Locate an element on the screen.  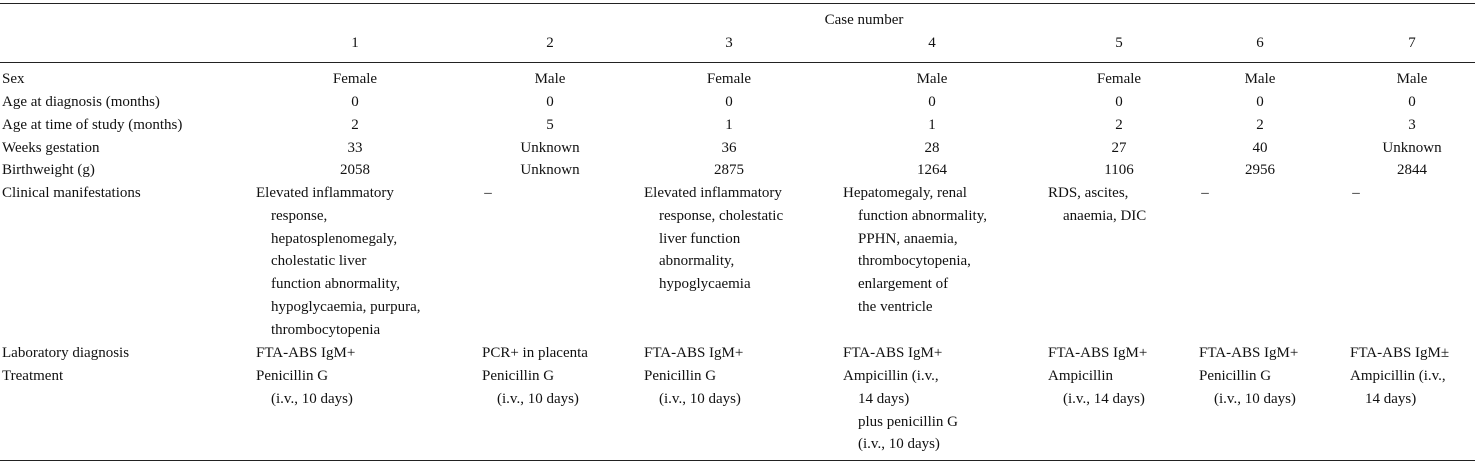
top-rule is located at coordinates (737, 4).